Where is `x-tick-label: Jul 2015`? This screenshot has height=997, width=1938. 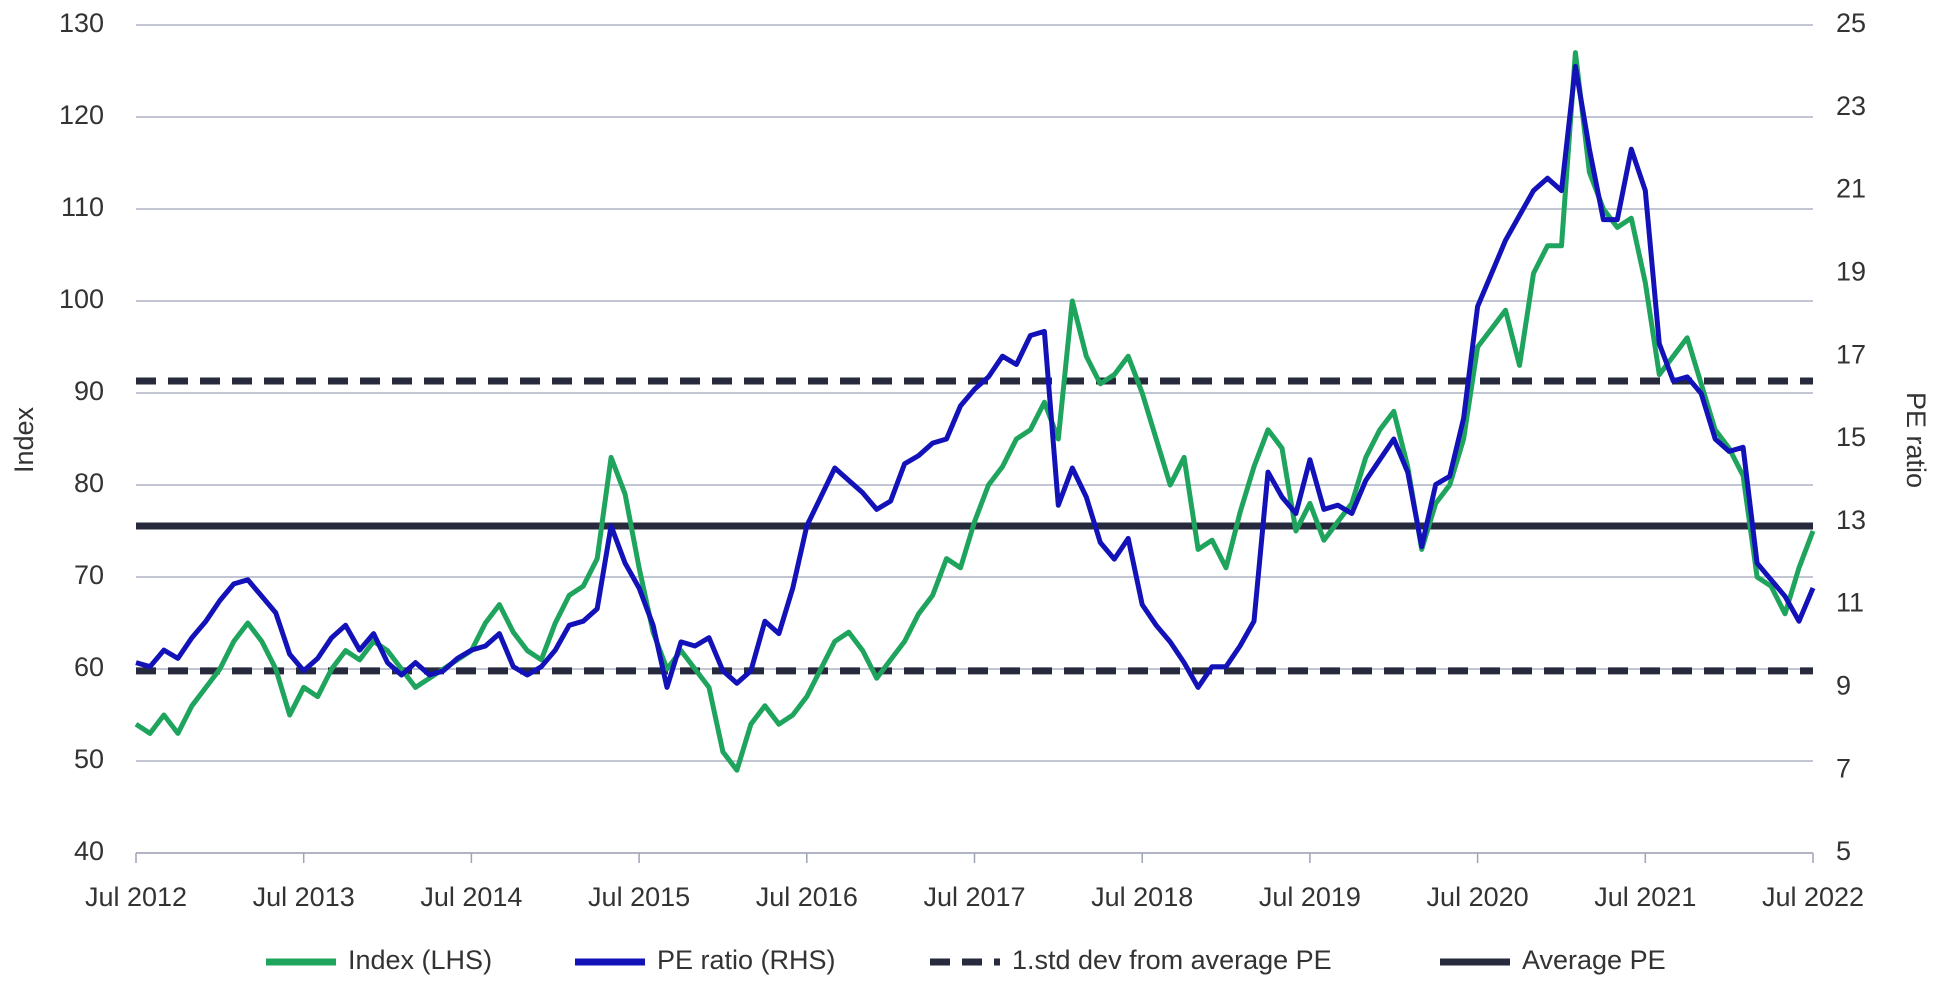
x-tick-label: Jul 2015 is located at coordinates (639, 897).